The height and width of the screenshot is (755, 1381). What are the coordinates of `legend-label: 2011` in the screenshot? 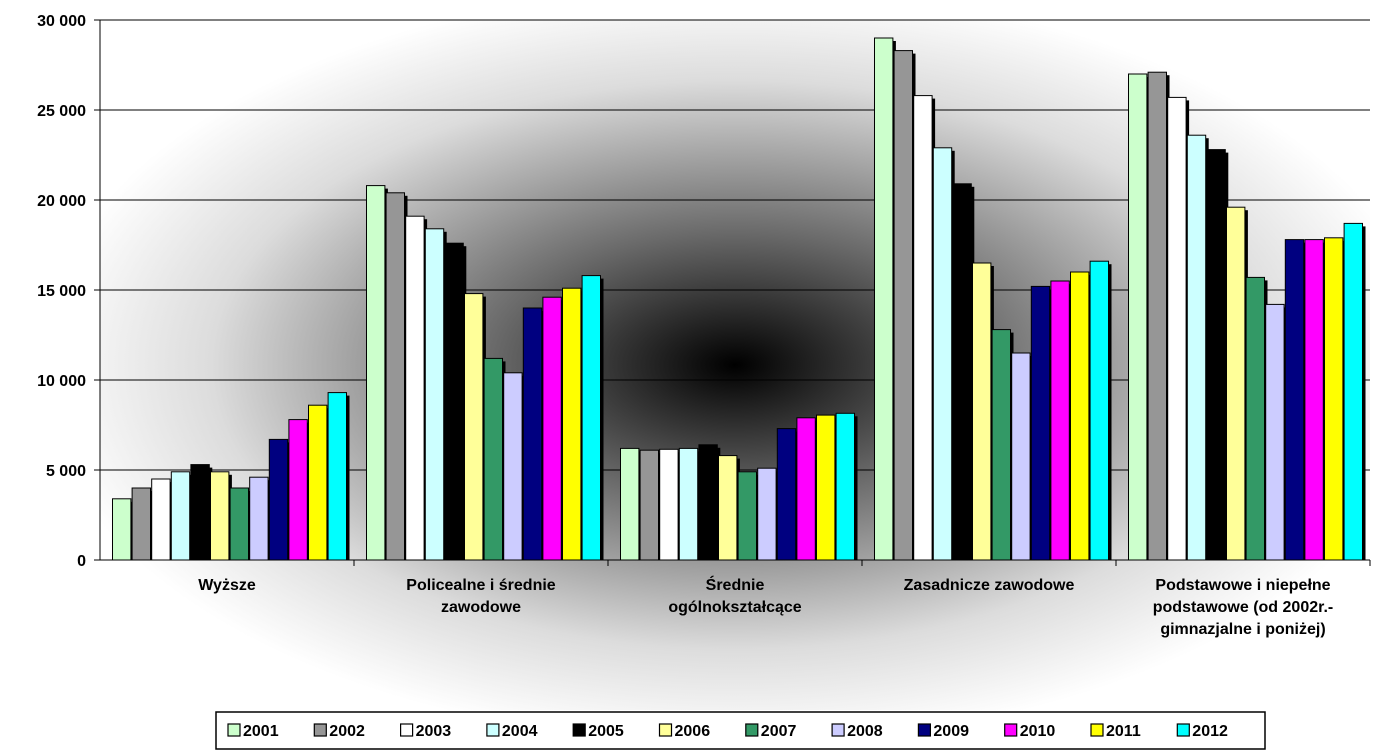 It's located at (1123, 731).